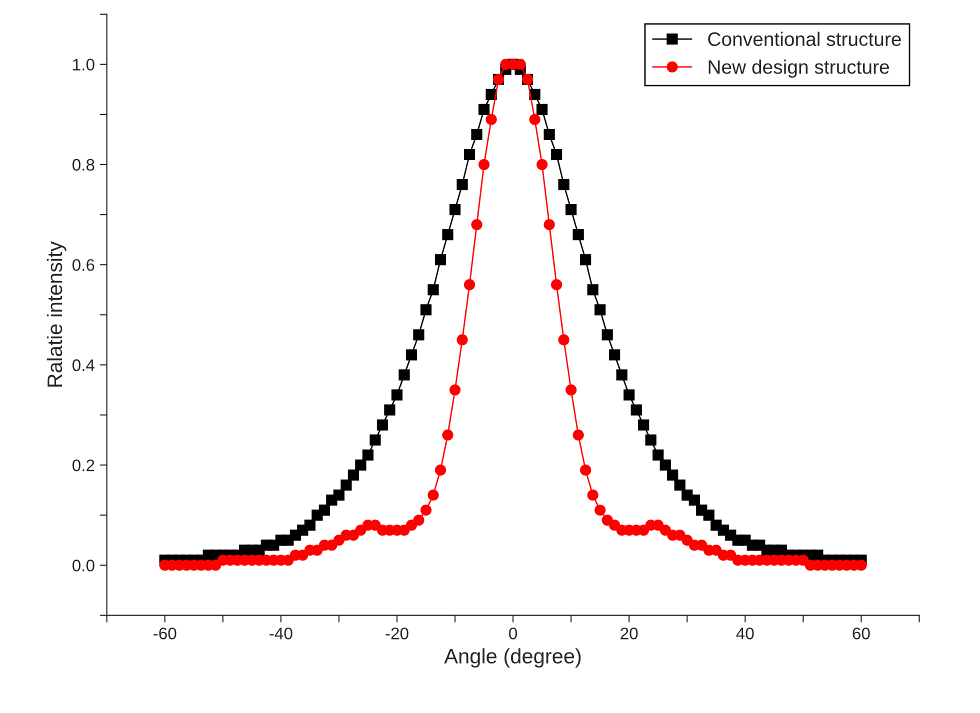 The width and height of the screenshot is (980, 713). Describe the element at coordinates (83, 465) in the screenshot. I see `y-tick-label: 0.2` at that location.